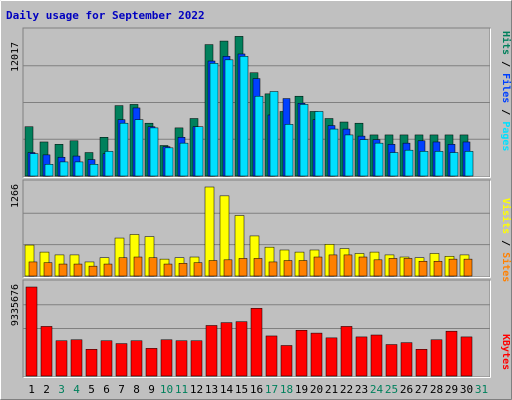  Describe the element at coordinates (15, 57) in the screenshot. I see `requests-ymax-label: 12017` at that location.